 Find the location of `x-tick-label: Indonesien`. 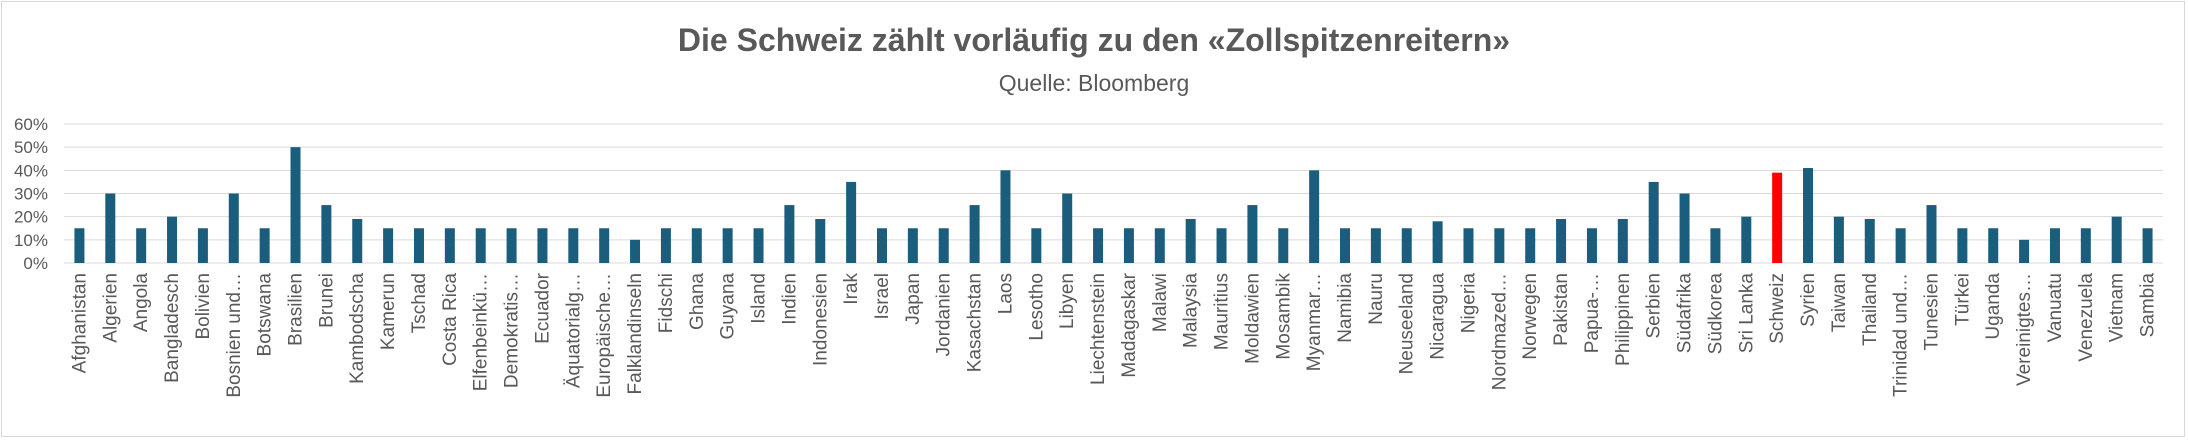

x-tick-label: Indonesien is located at coordinates (820, 319).